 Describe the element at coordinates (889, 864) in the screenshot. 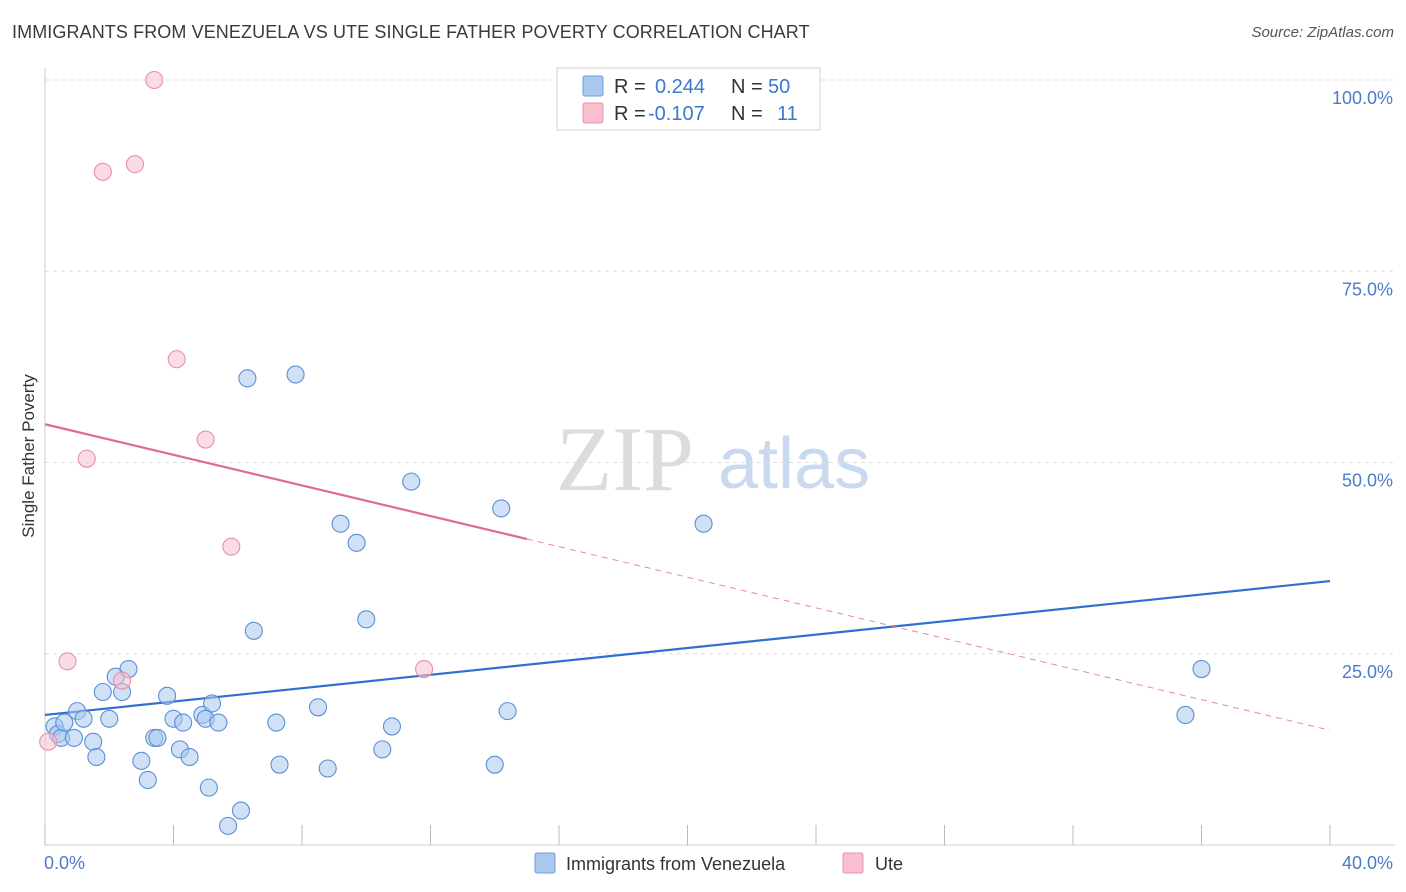

I see `bottom-legend-label-ute: Ute` at that location.